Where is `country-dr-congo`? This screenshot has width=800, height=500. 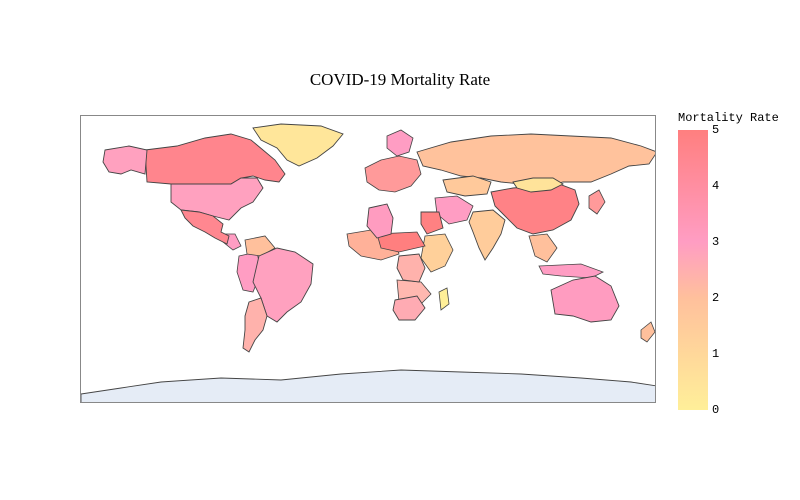
country-dr-congo is located at coordinates (411, 268).